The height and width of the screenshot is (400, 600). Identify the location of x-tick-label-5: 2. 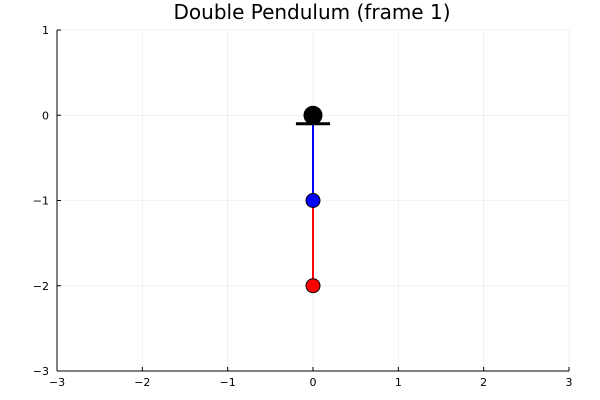
(483, 382).